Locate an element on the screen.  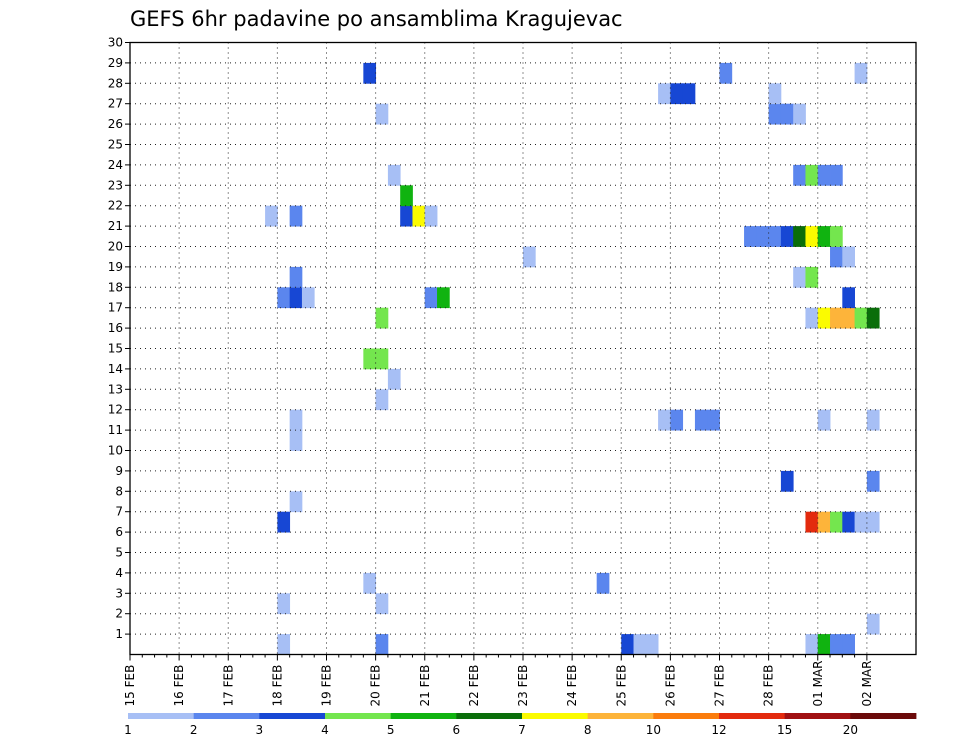
x-tick-label: 26 FEB is located at coordinates (670, 686).